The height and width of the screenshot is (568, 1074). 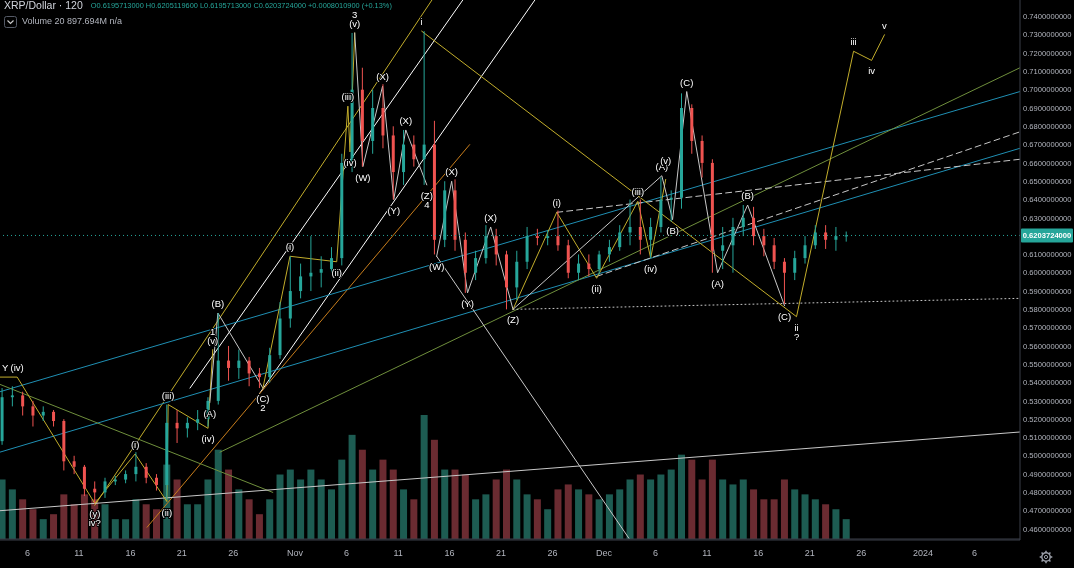 I want to click on annotation: (v), so click(x=355, y=23).